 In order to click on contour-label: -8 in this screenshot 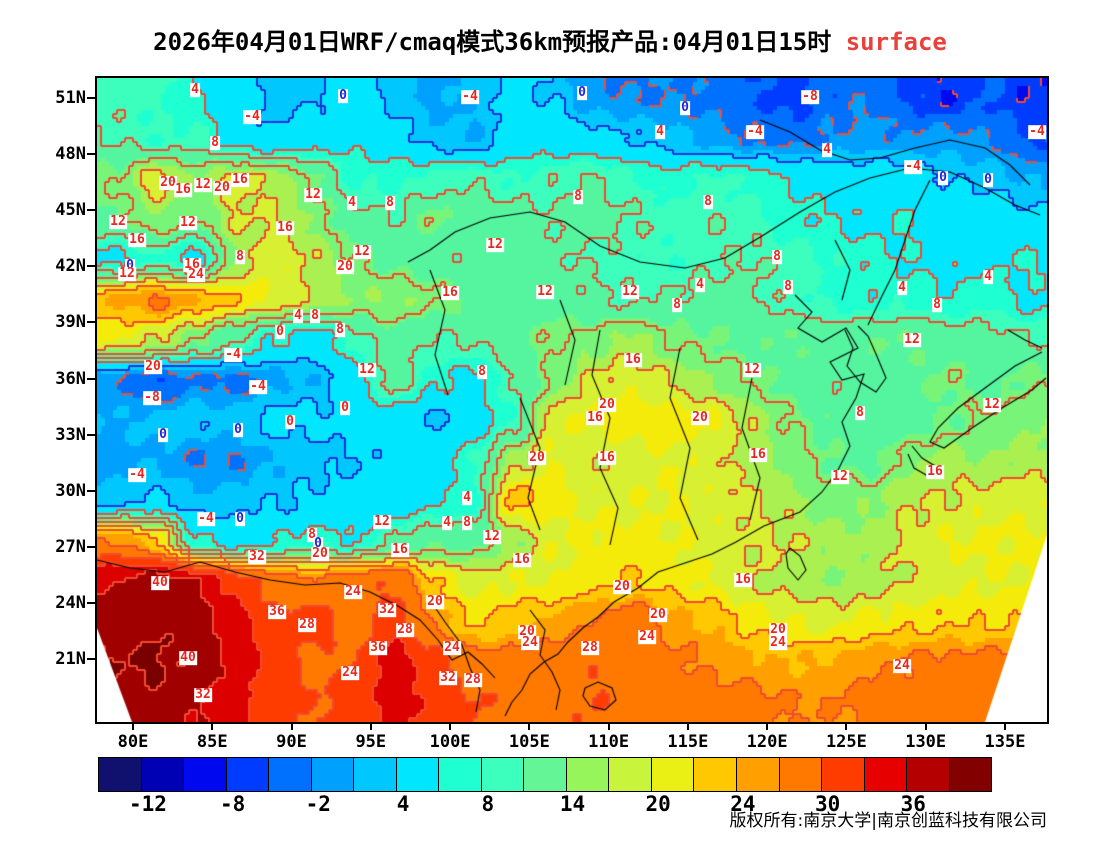, I will do `click(810, 97)`.